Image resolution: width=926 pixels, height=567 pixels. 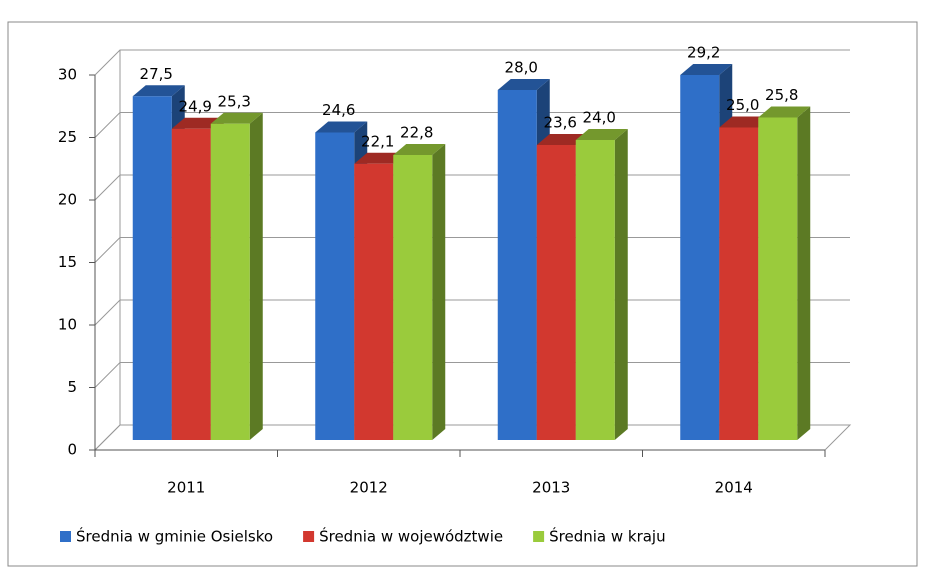 I want to click on legend-label: Średnia w województwie, so click(x=411, y=536).